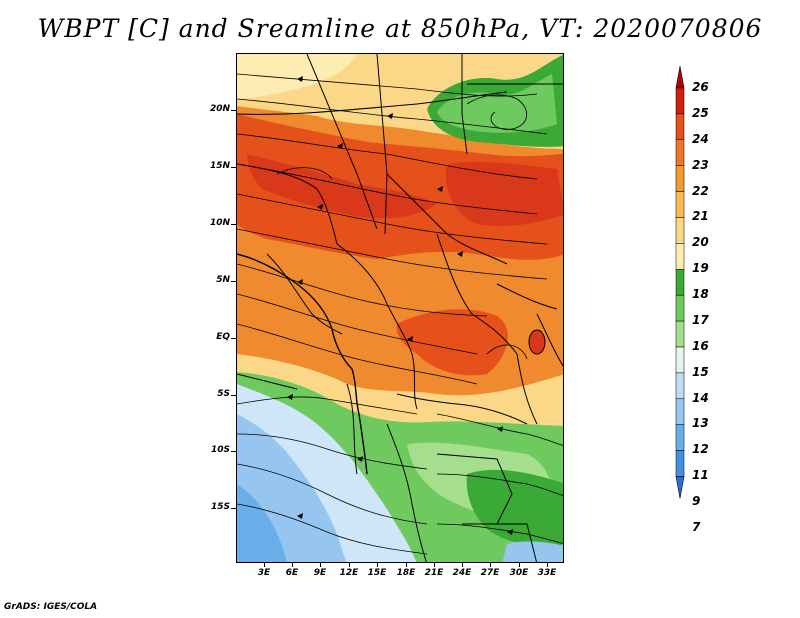  I want to click on lon-label: 6E, so click(292, 573).